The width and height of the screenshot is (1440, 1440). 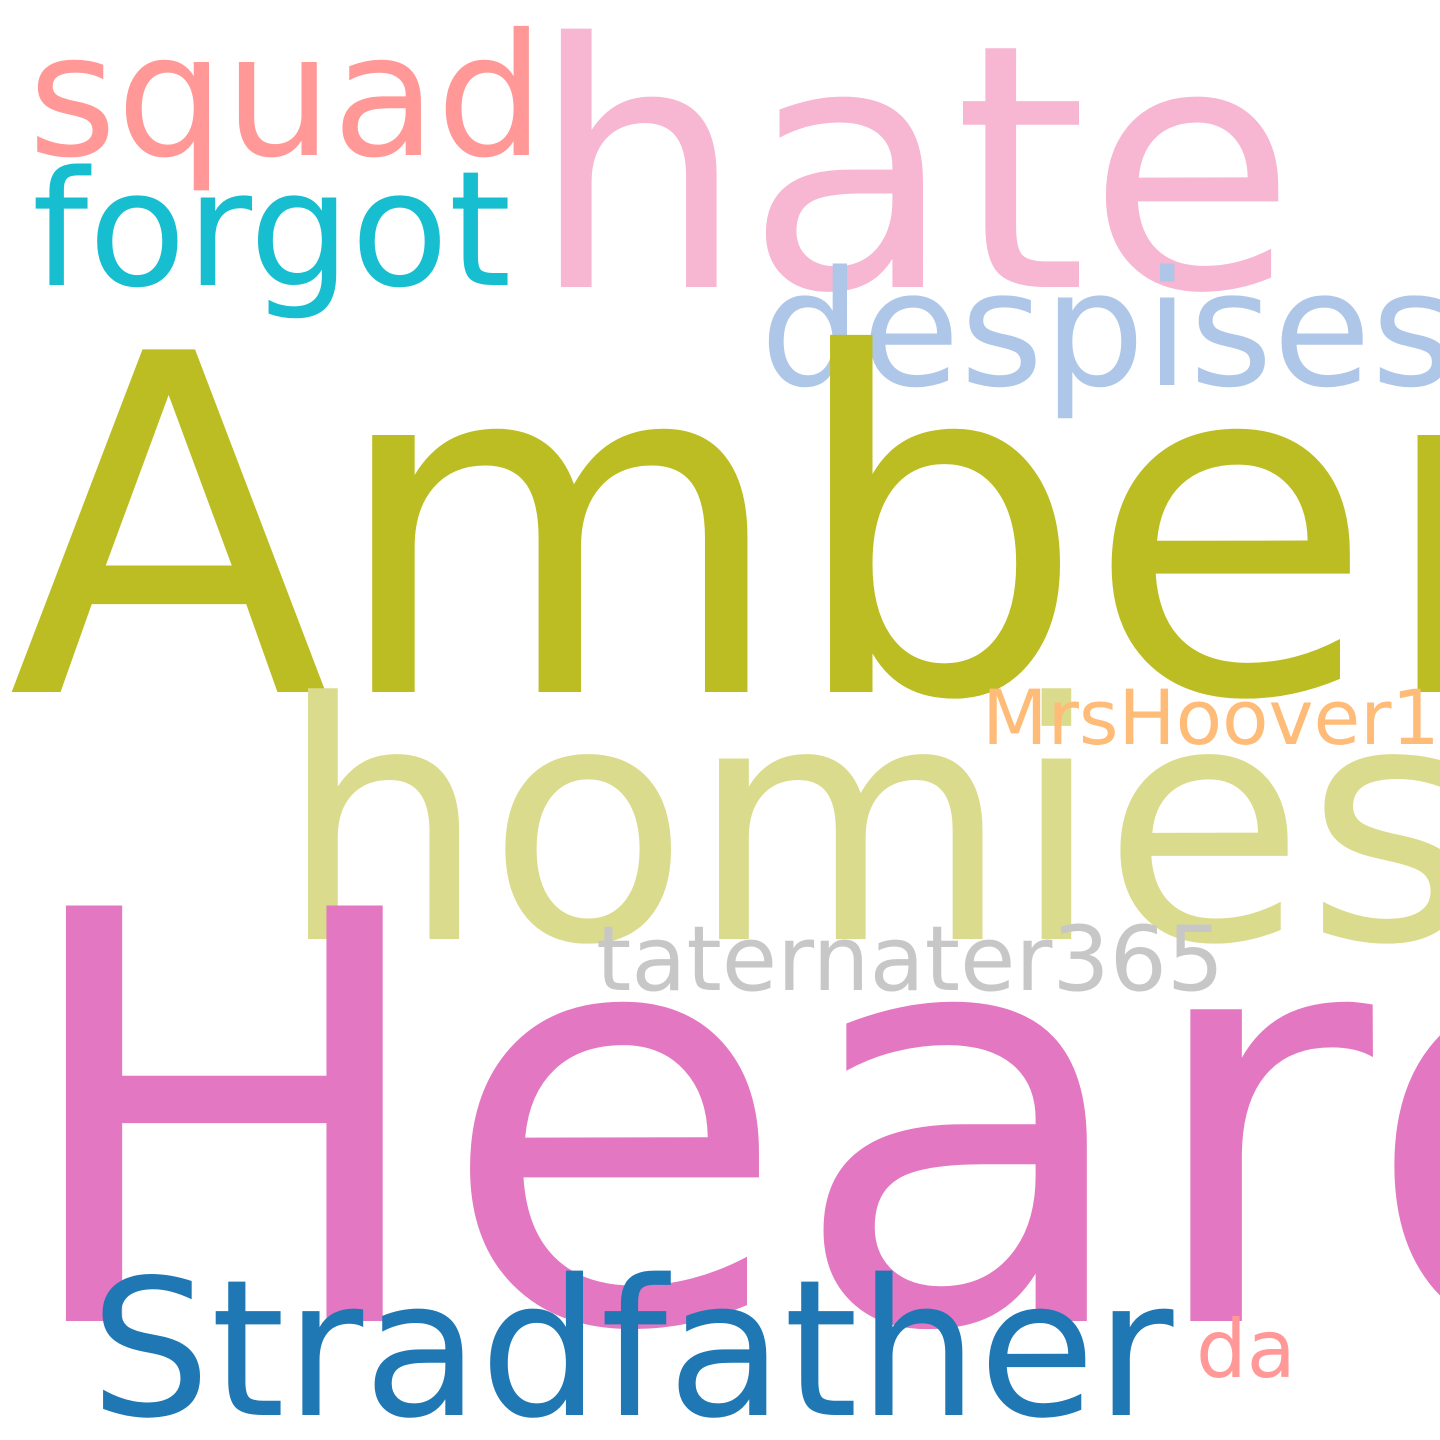 I want to click on word-da: da, so click(x=1246, y=1349).